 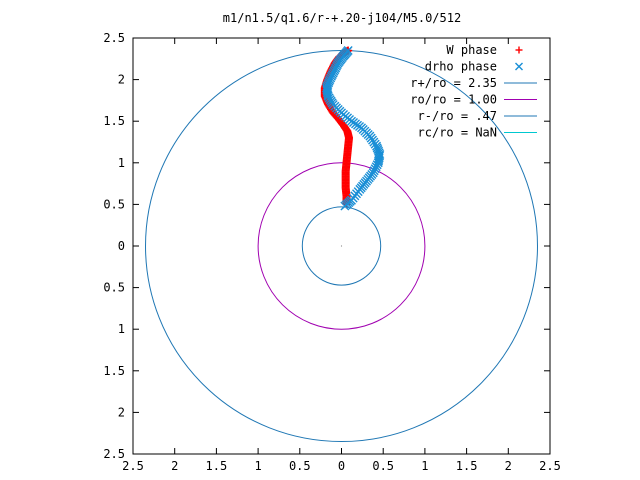 I want to click on chart-title: m1/n1.5/q1.6/r-+.20-j104/M5.0/512, so click(x=342, y=18).